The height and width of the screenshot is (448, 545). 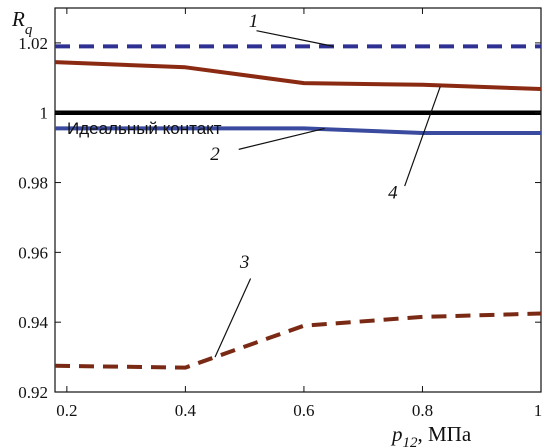 I want to click on x-axis-title-unit: , МПа, so click(x=445, y=434).